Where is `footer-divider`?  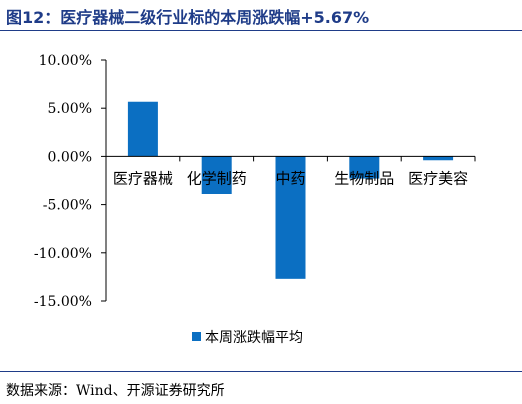 footer-divider is located at coordinates (261, 371).